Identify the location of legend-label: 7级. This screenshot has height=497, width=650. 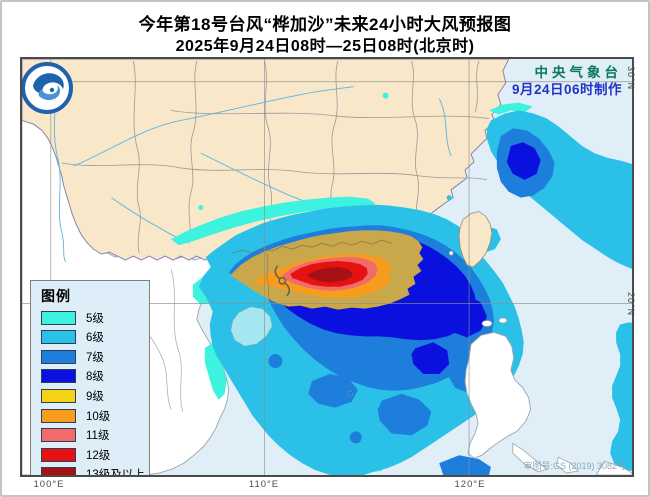
(95, 357).